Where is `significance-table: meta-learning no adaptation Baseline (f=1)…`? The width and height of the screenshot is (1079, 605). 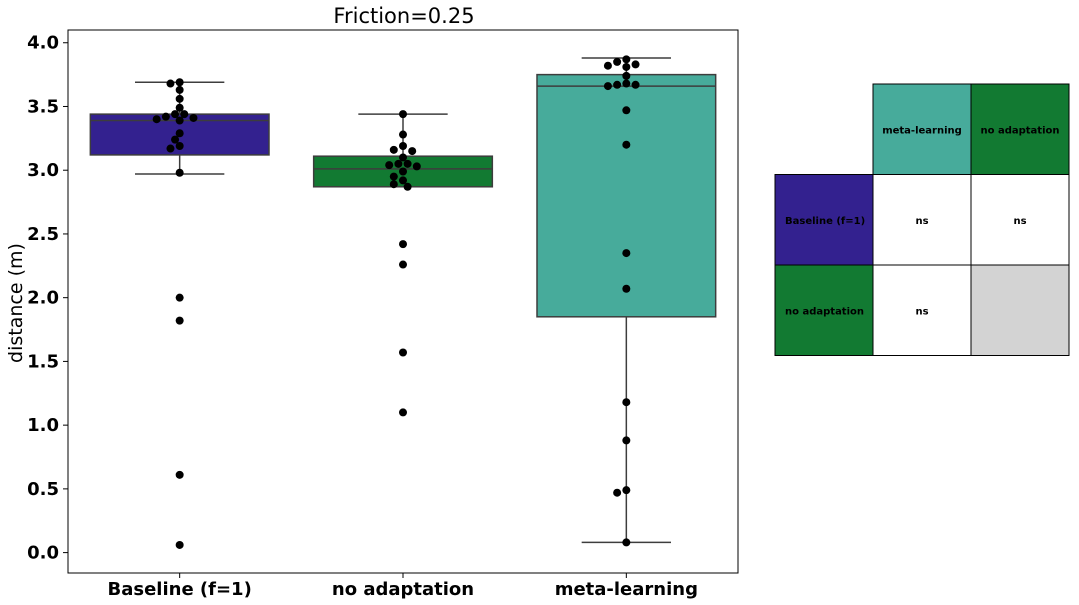
significance-table: meta-learning no adaptation Baseline (f=1)… is located at coordinates (922, 219).